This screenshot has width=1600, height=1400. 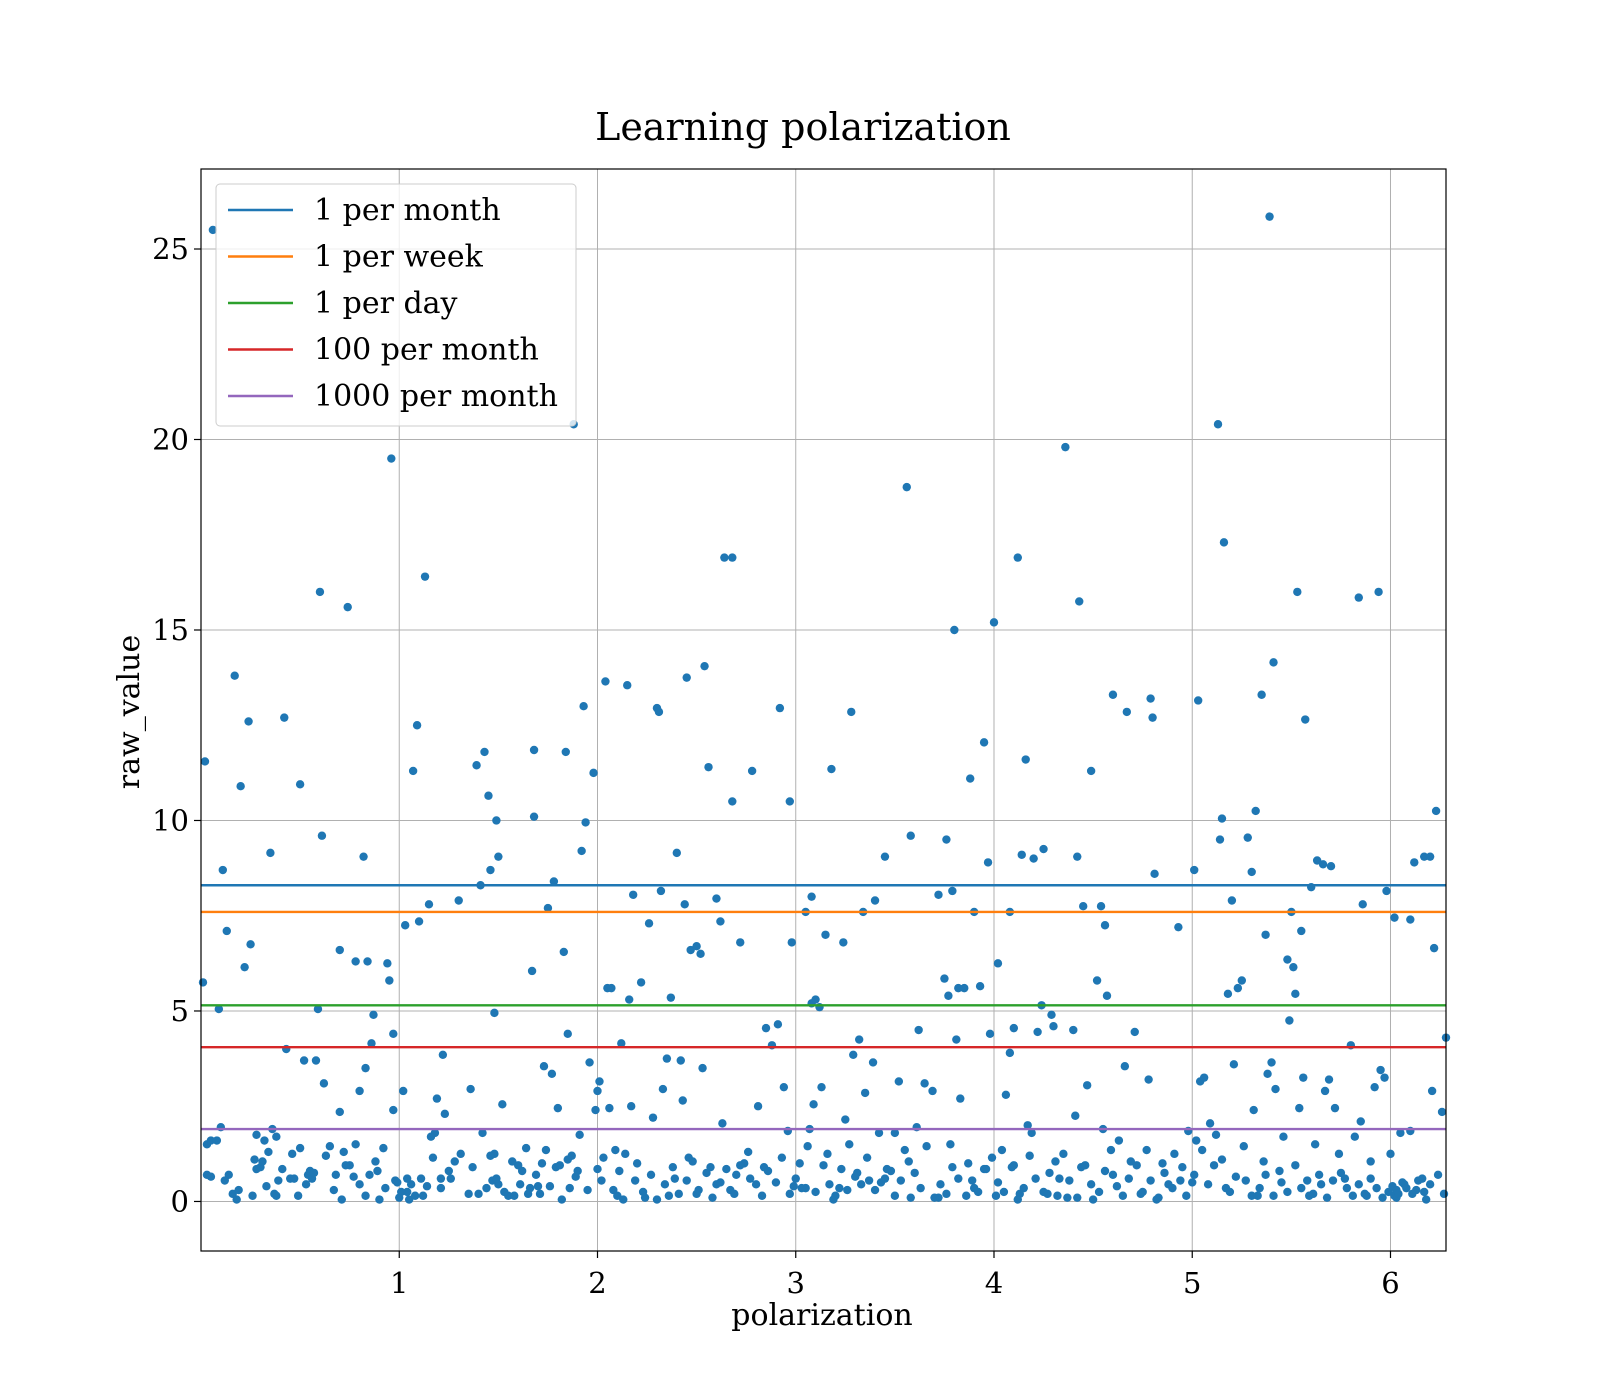 What do you see at coordinates (129, 712) in the screenshot?
I see `y-axis-label: raw_value` at bounding box center [129, 712].